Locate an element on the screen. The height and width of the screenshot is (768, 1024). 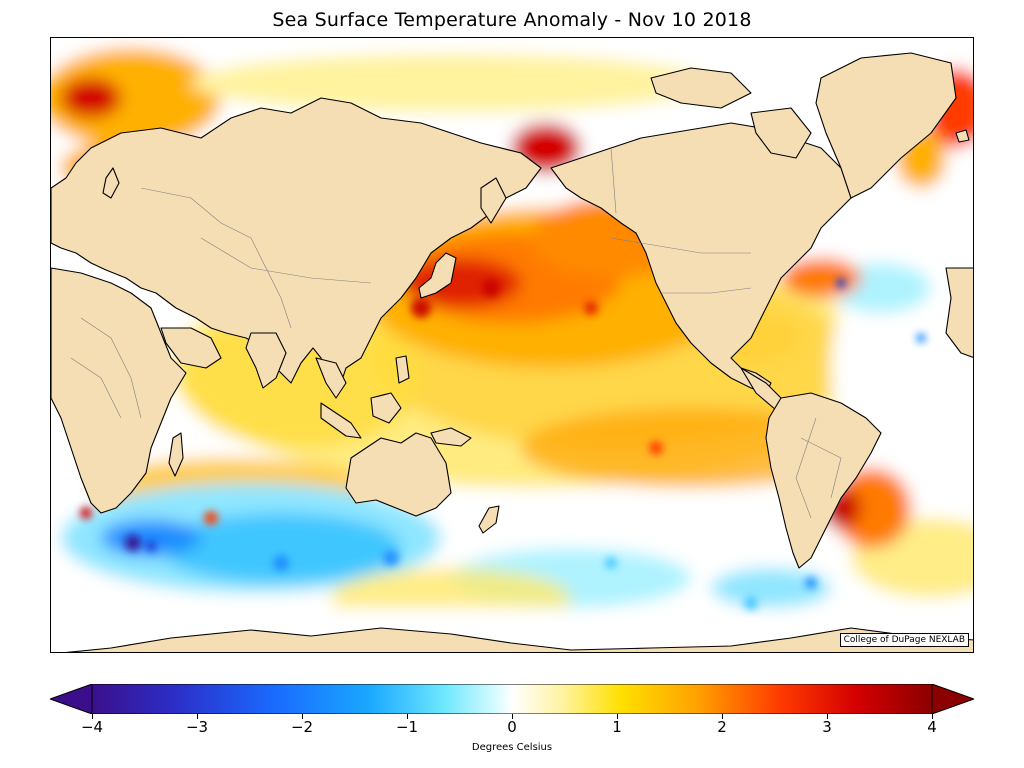
new-zealand is located at coordinates (489, 519).